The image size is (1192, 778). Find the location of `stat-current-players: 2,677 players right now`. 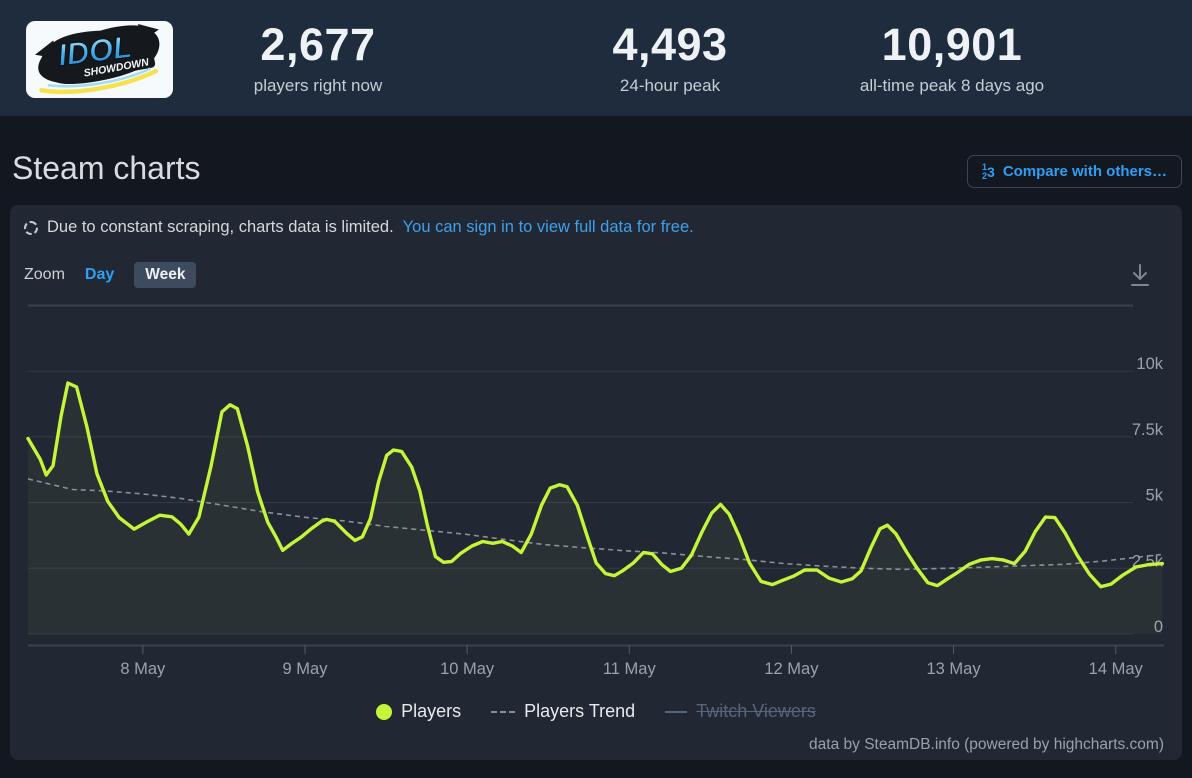

stat-current-players: 2,677 players right now is located at coordinates (318, 59).